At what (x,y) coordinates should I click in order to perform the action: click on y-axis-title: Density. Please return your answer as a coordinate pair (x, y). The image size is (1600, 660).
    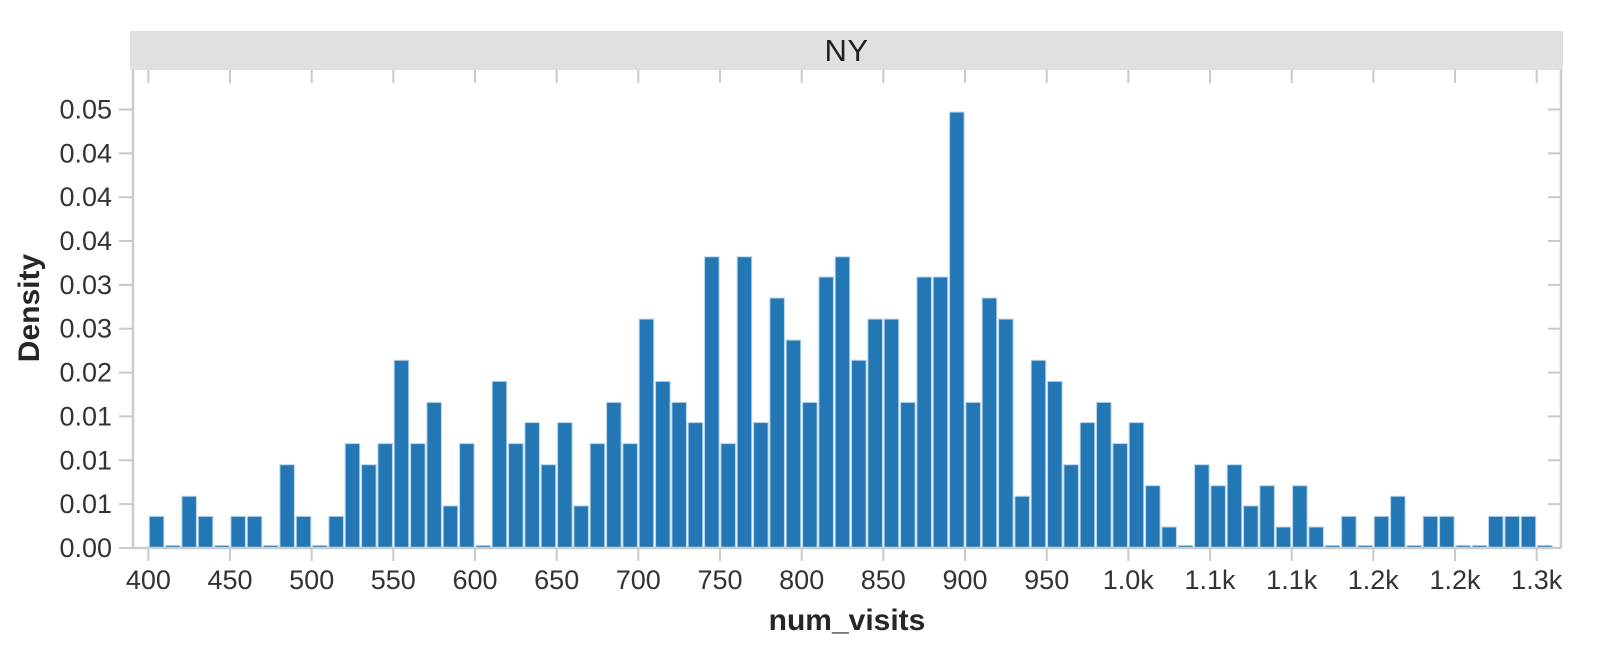
    Looking at the image, I should click on (29, 308).